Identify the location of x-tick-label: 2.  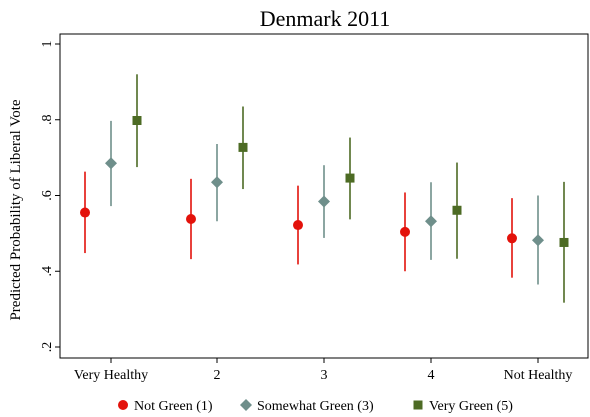
(217, 375).